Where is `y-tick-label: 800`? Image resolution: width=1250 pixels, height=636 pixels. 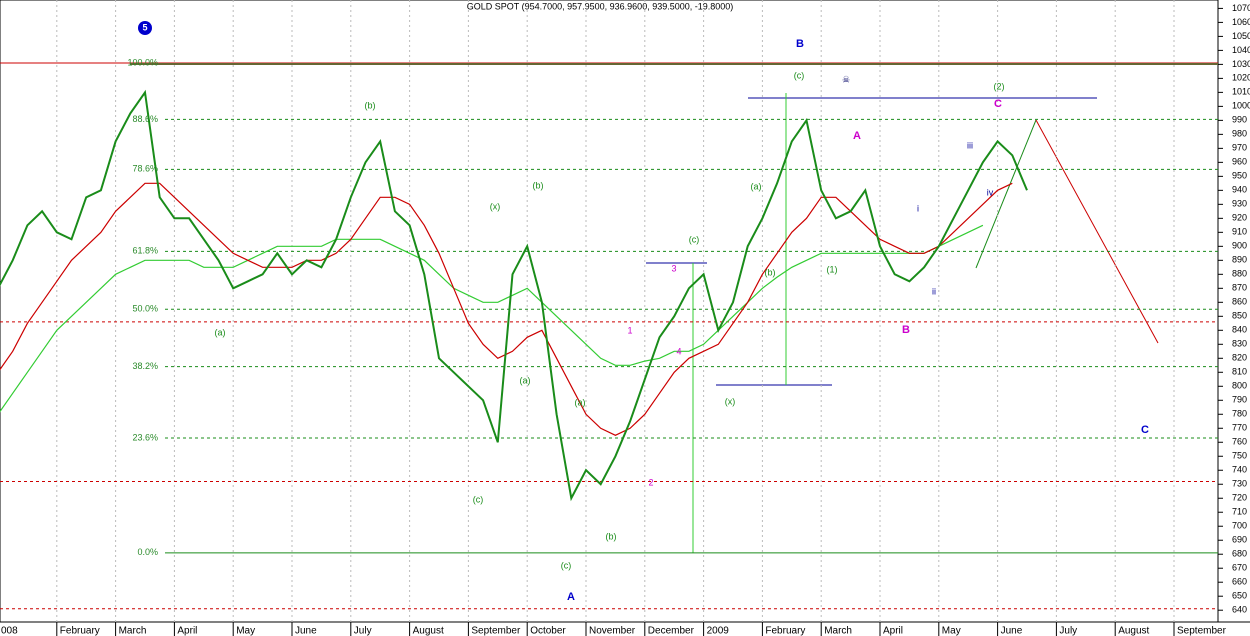 y-tick-label: 800 is located at coordinates (1239, 386).